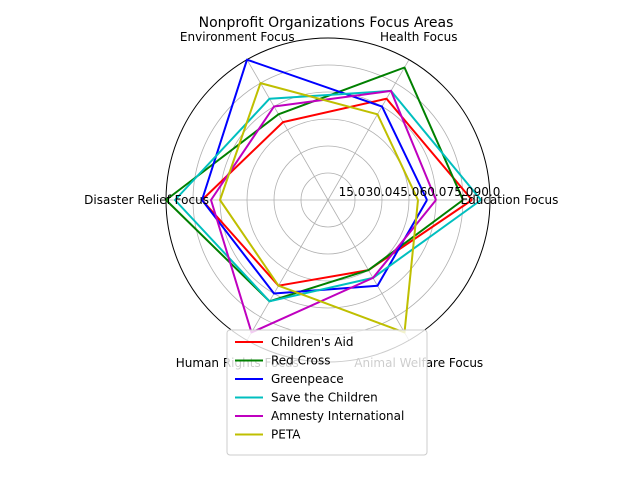 This screenshot has height=480, width=640. Describe the element at coordinates (510, 200) in the screenshot. I see `axis-label: Education Focus` at that location.